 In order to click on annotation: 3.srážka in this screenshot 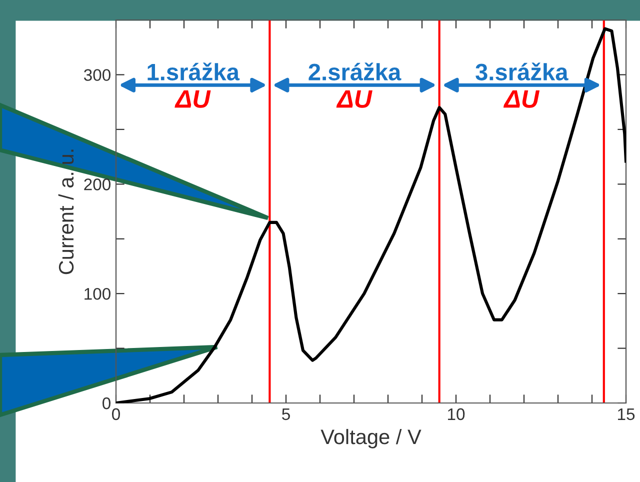, I will do `click(522, 71)`.